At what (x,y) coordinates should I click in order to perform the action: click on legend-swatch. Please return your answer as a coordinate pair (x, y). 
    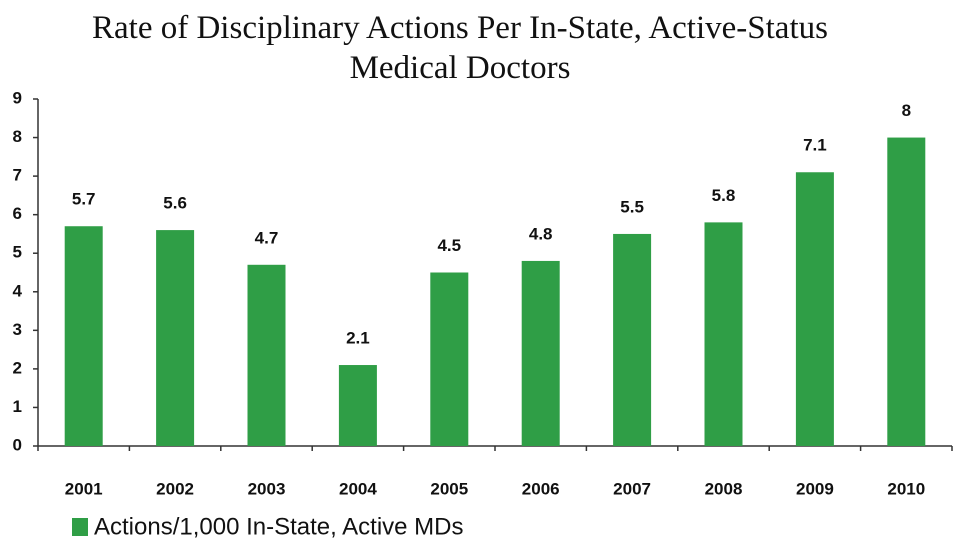
    Looking at the image, I should click on (80, 527).